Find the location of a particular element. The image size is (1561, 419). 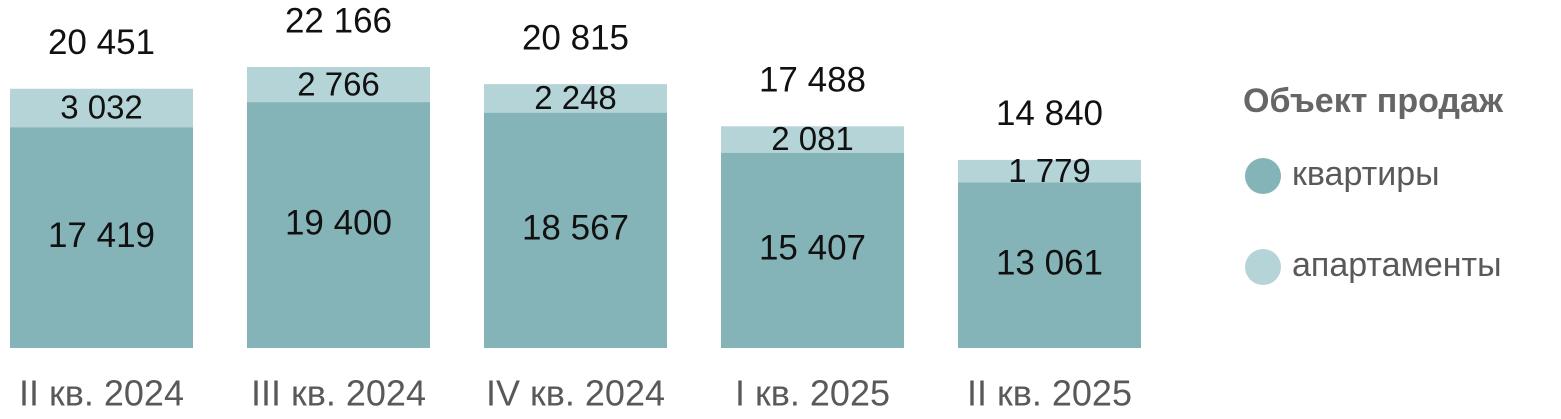

total-label: 14 840 is located at coordinates (1049, 113).